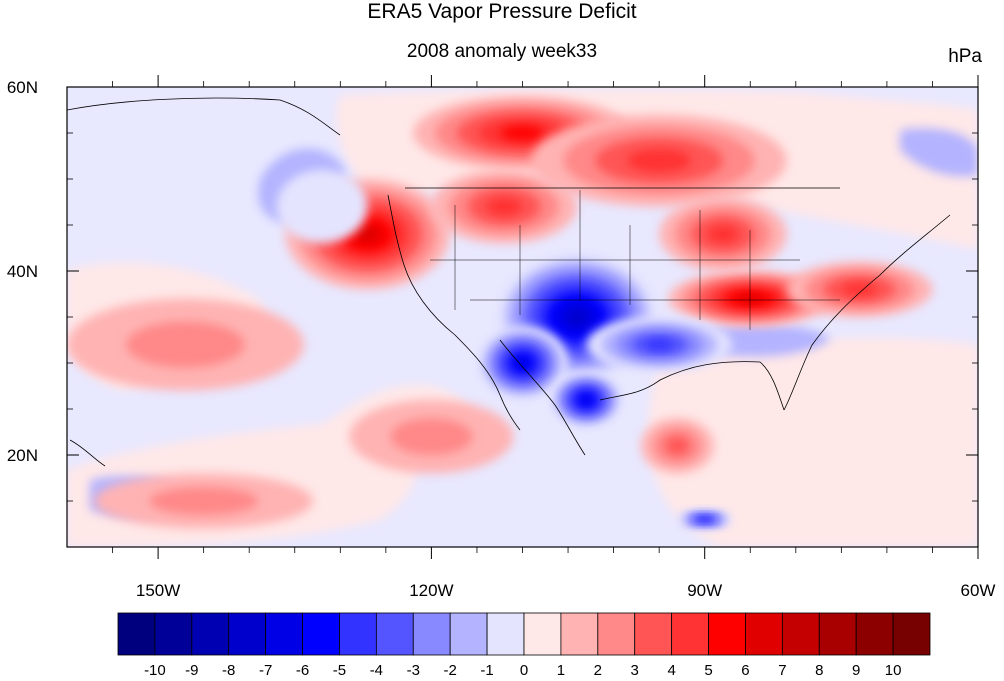 This screenshot has height=681, width=1004. I want to click on colorbar-label: -9, so click(191, 670).